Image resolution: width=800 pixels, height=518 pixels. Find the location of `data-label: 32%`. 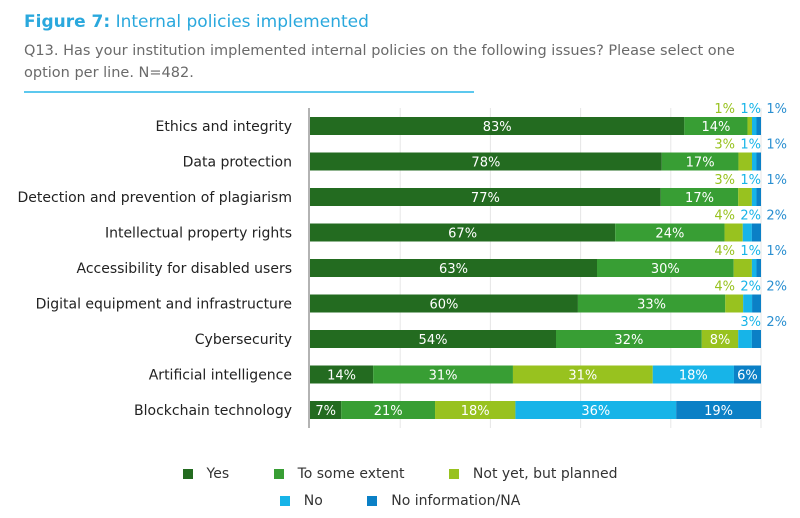

data-label: 32% is located at coordinates (628, 340).